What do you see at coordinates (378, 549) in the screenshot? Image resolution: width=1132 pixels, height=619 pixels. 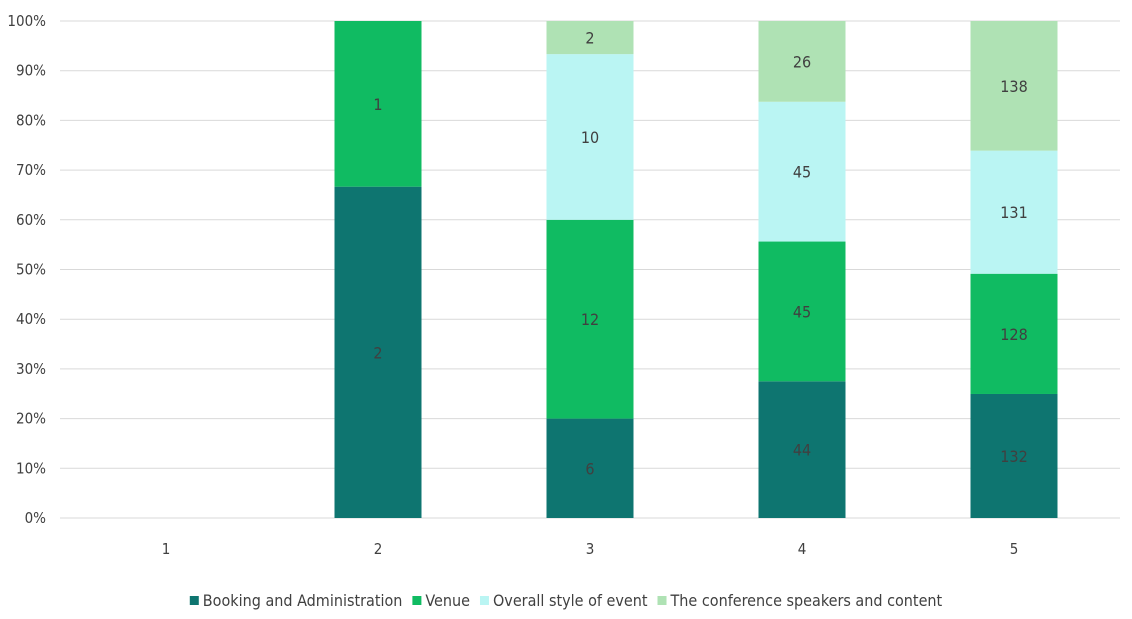 I see `x-tick-label: 2` at bounding box center [378, 549].